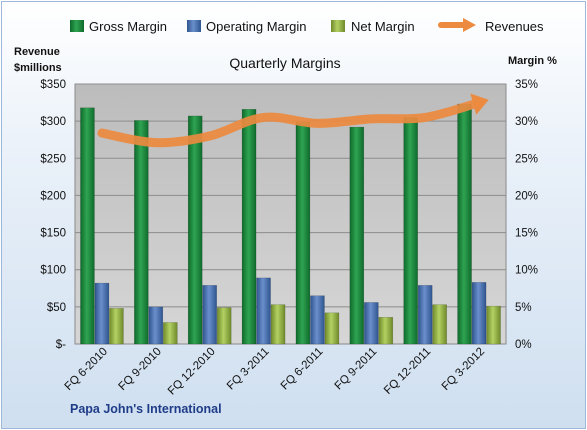  I want to click on right-axis-title: Margin %, so click(532, 61).